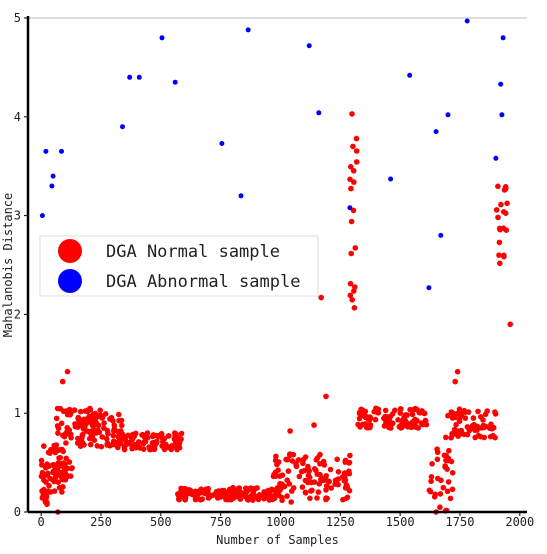  What do you see at coordinates (277, 540) in the screenshot?
I see `x-axis-title: Number of Samples` at bounding box center [277, 540].